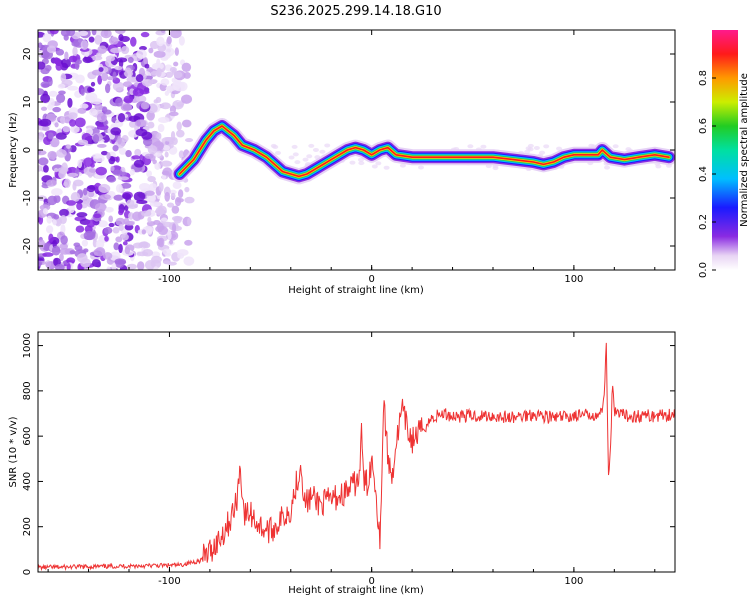  I want to click on spectrogram-ridge, so click(423, 151).